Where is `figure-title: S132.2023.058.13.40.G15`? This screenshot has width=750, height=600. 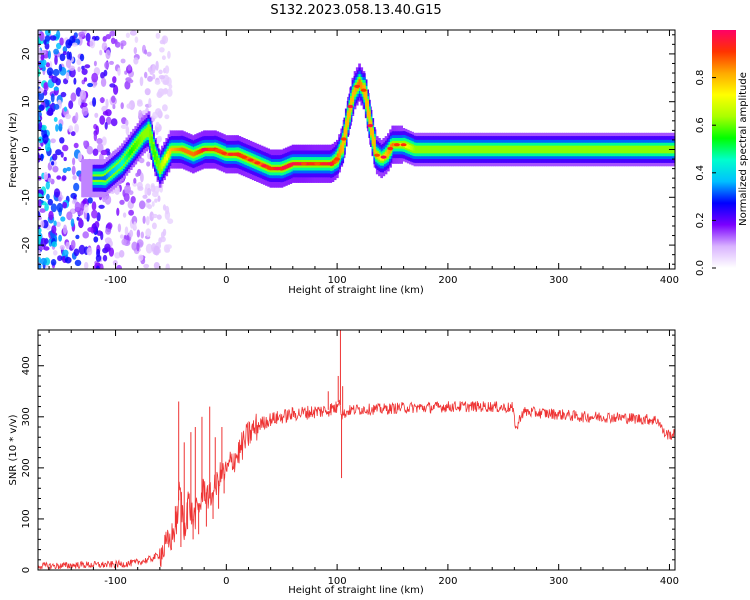 figure-title: S132.2023.058.13.40.G15 is located at coordinates (355, 10).